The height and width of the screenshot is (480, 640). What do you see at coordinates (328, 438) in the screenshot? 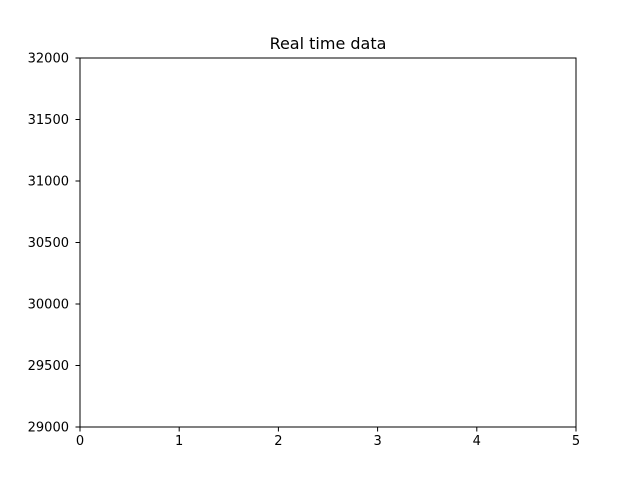
I see `x-axis: 0 1 2 3 4 5` at bounding box center [328, 438].